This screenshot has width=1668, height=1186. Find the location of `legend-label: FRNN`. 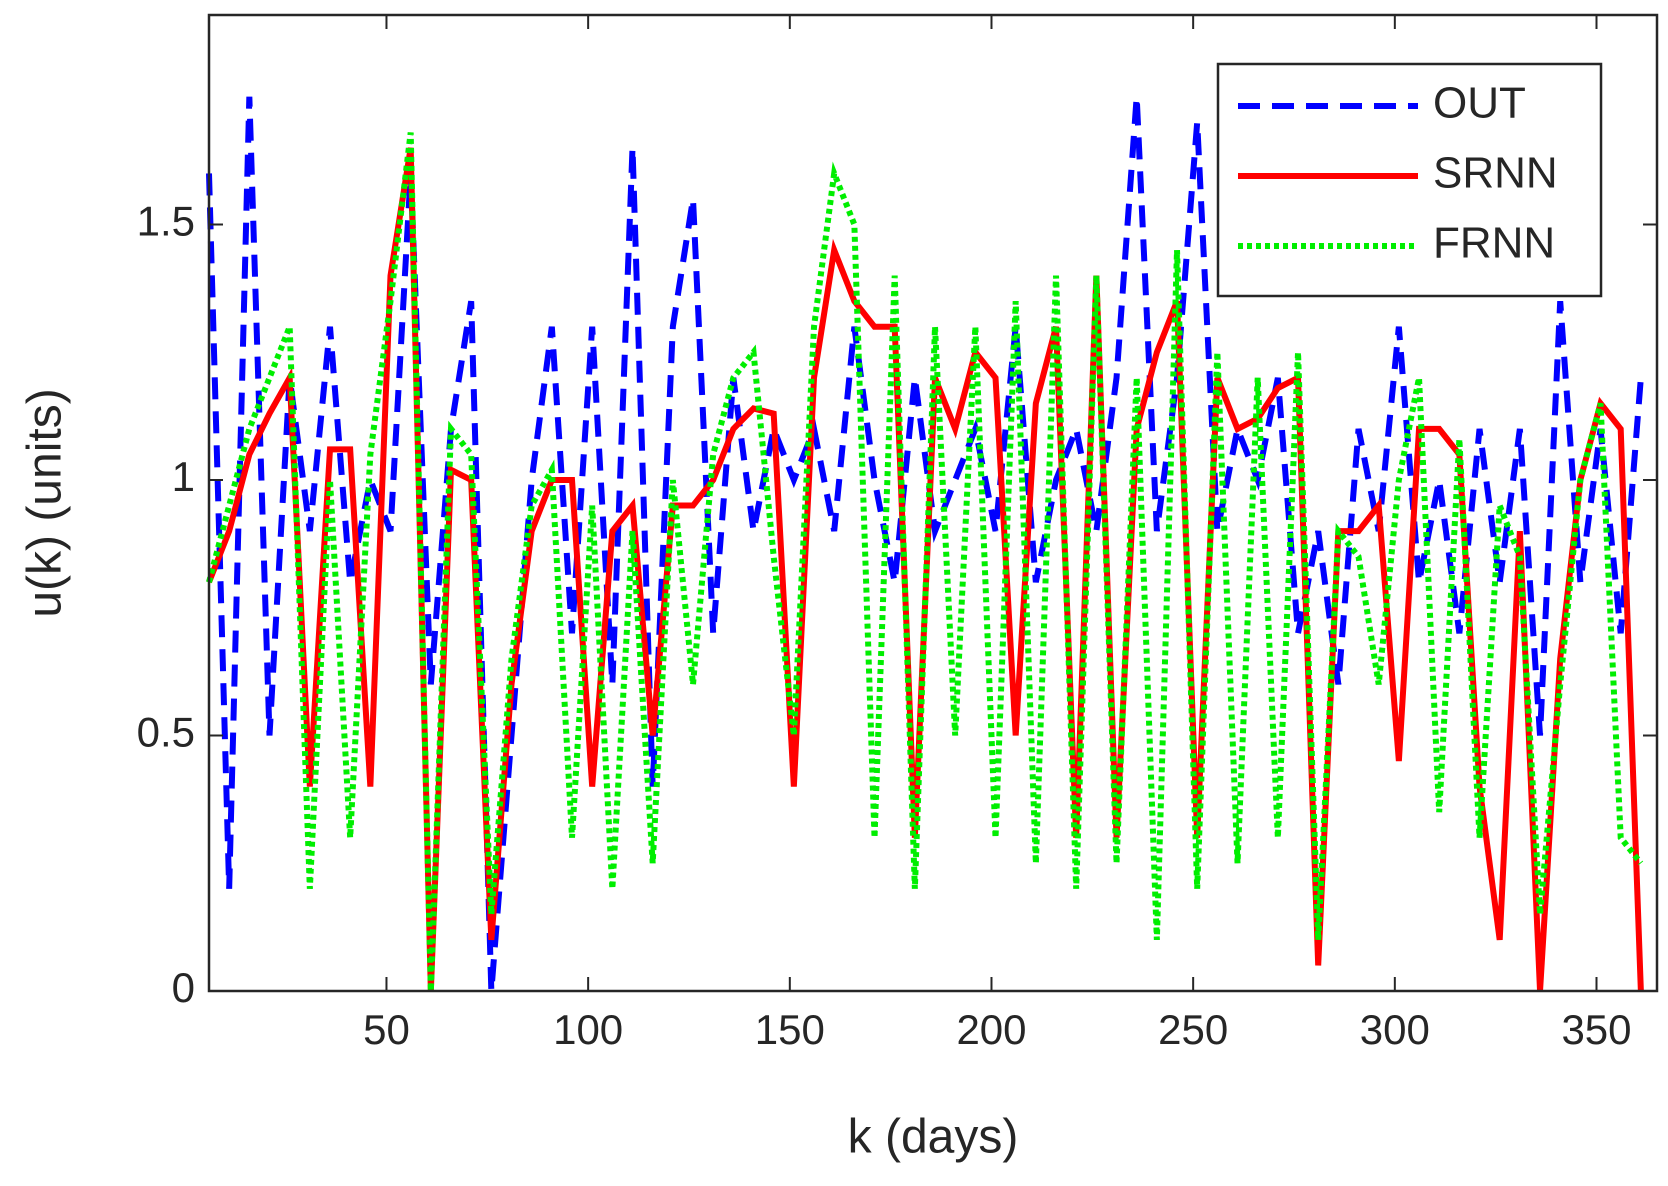

legend-label: FRNN is located at coordinates (1494, 243).